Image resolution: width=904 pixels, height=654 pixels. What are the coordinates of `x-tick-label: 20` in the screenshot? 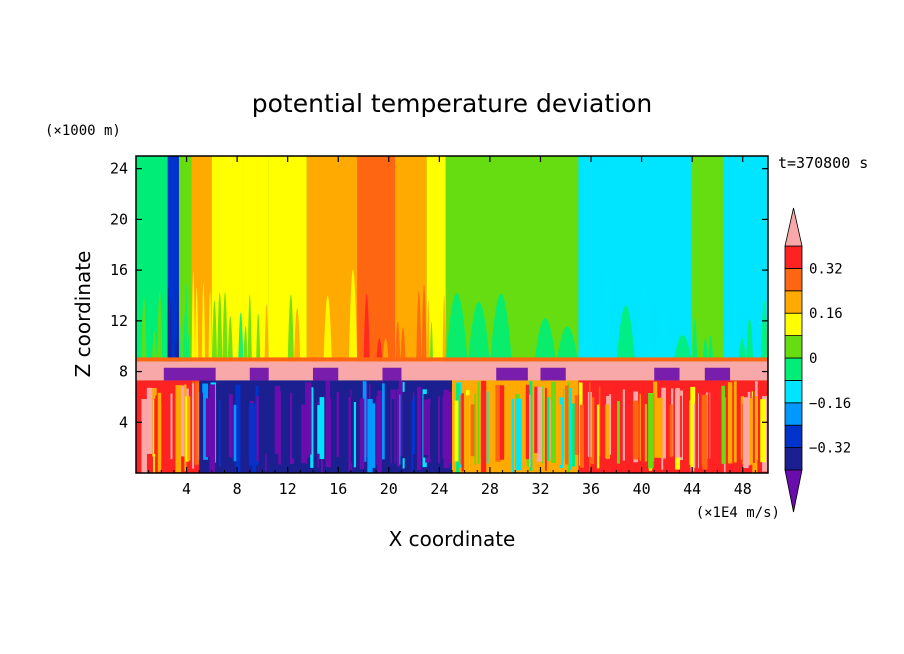 It's located at (389, 489).